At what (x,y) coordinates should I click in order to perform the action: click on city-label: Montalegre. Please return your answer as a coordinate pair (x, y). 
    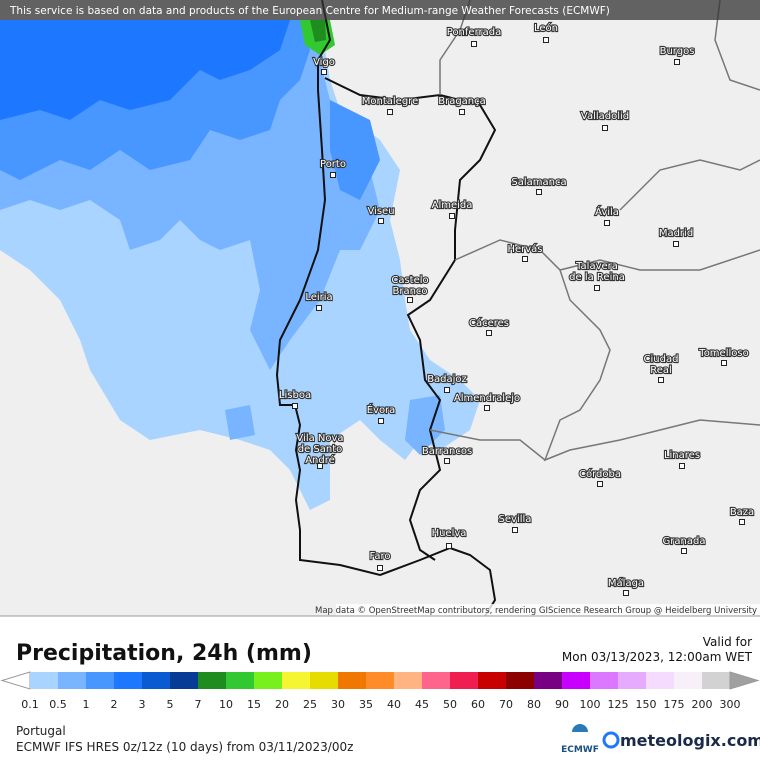
    Looking at the image, I should click on (390, 101).